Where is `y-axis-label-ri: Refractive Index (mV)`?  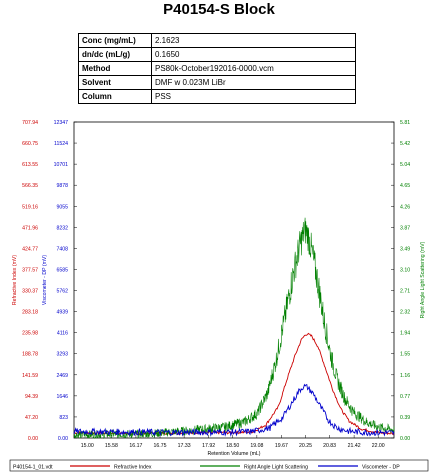
y-axis-label-ri: Refractive Index (mV) is located at coordinates (15, 280).